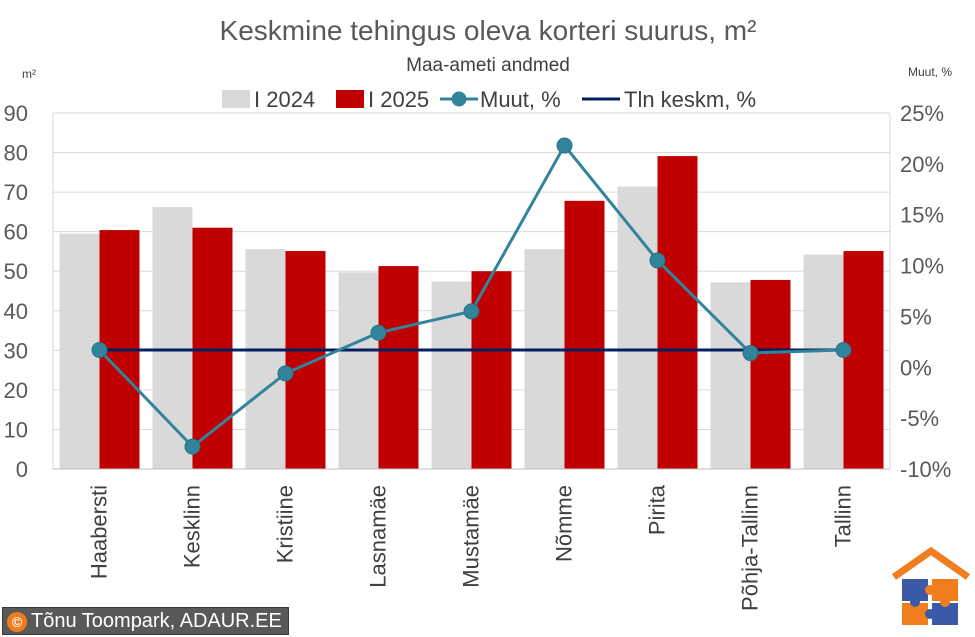  I want to click on y-tick-label: 40, so click(16, 311).